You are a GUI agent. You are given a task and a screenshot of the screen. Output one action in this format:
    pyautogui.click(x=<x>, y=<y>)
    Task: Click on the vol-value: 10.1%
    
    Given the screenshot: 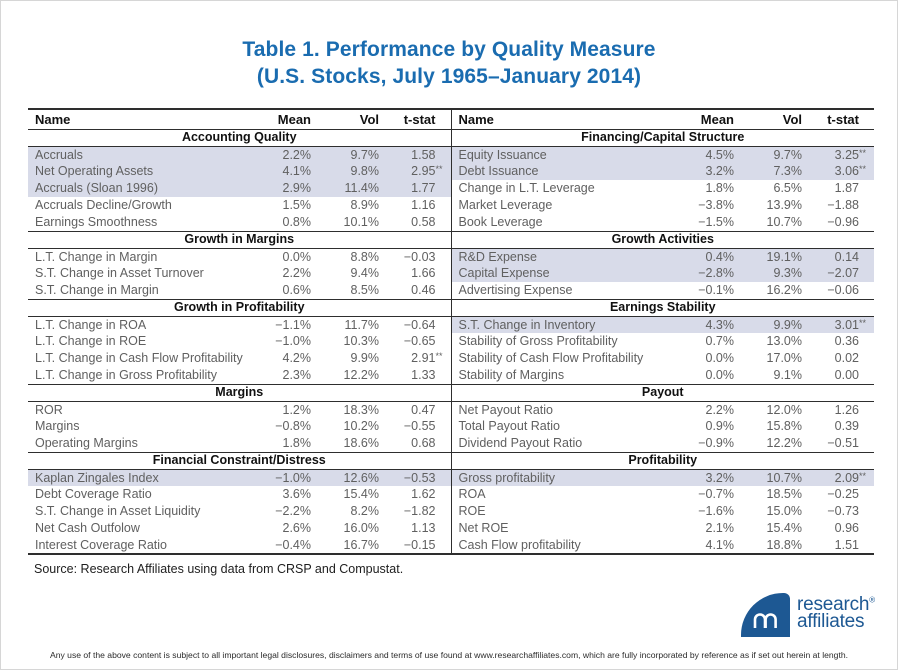 What is the action you would take?
    pyautogui.click(x=361, y=222)
    